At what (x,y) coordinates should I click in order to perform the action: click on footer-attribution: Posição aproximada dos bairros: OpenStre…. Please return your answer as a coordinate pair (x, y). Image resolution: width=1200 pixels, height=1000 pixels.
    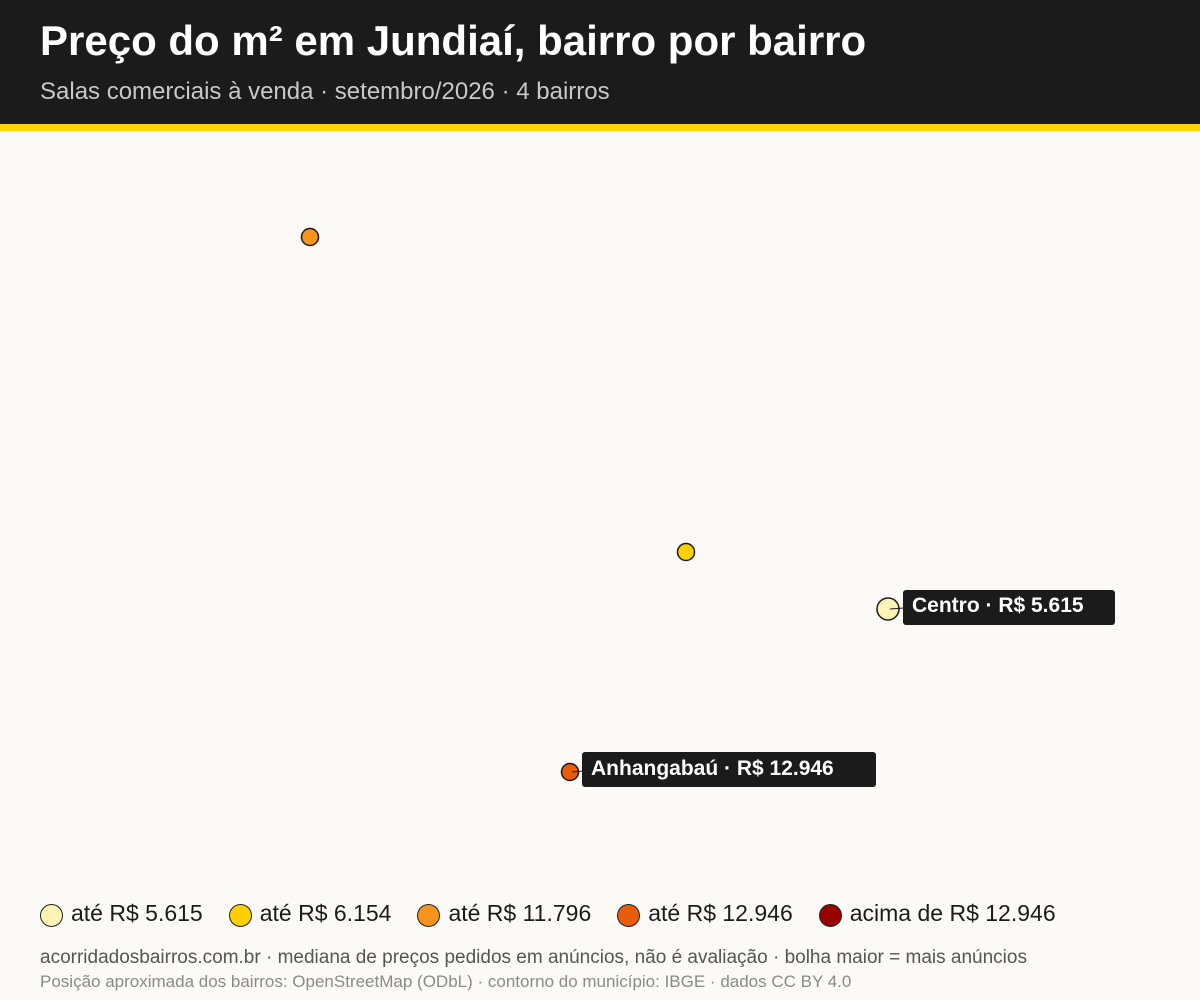
    Looking at the image, I should click on (446, 981).